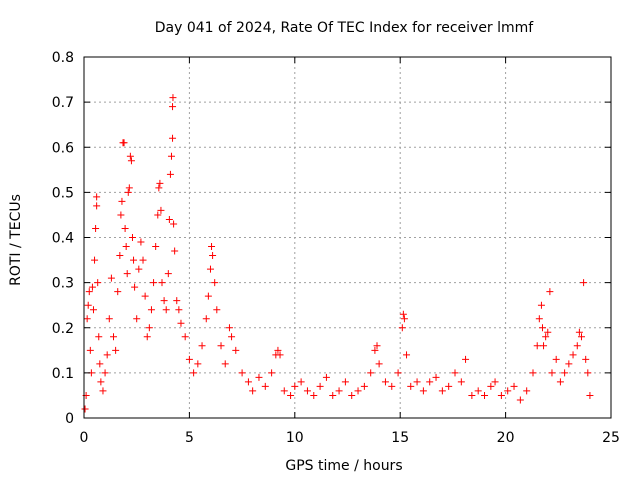 The height and width of the screenshot is (480, 640). I want to click on y-tick-label: 0.7, so click(63, 103).